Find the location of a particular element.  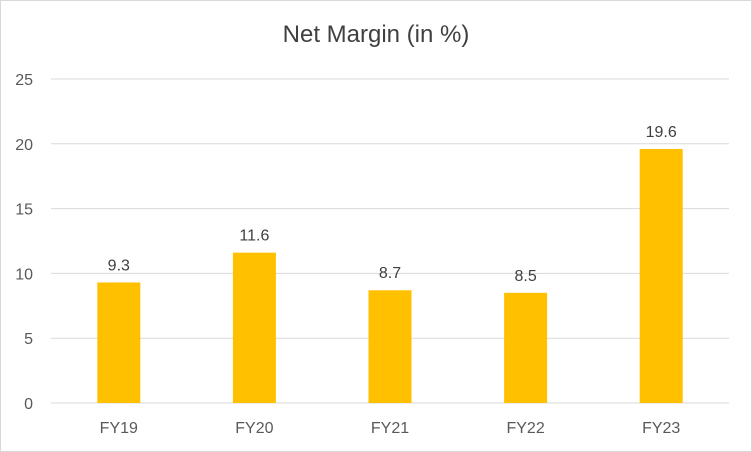

data-label: 9.3 is located at coordinates (119, 265).